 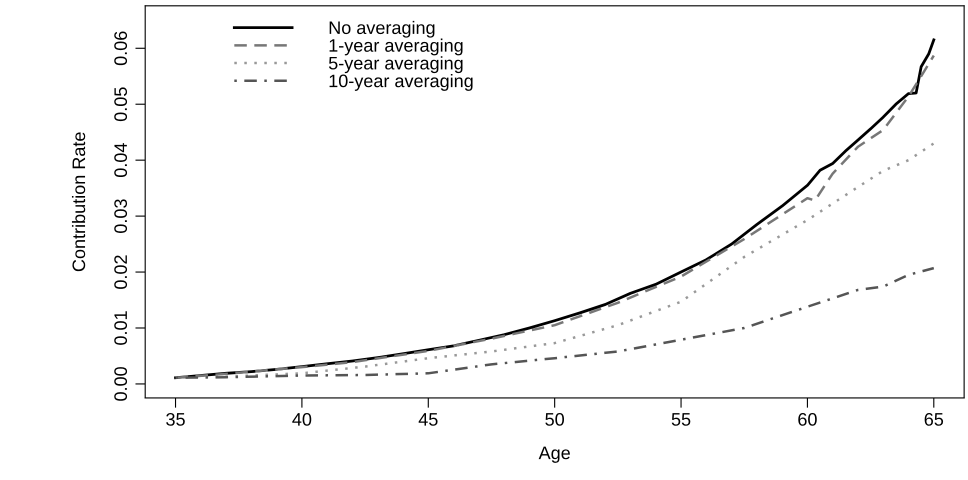 I want to click on legend-label: 10-year averaging, so click(x=401, y=82).